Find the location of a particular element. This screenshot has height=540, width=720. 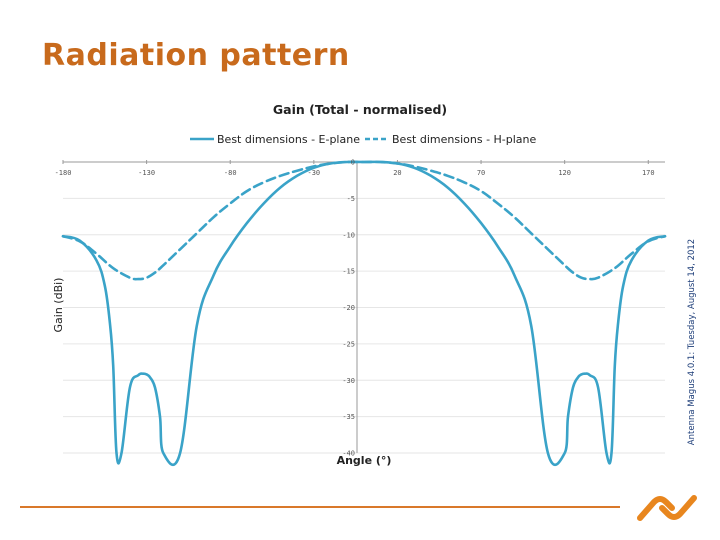

x-tick-label-0: -180 is located at coordinates (63, 173).